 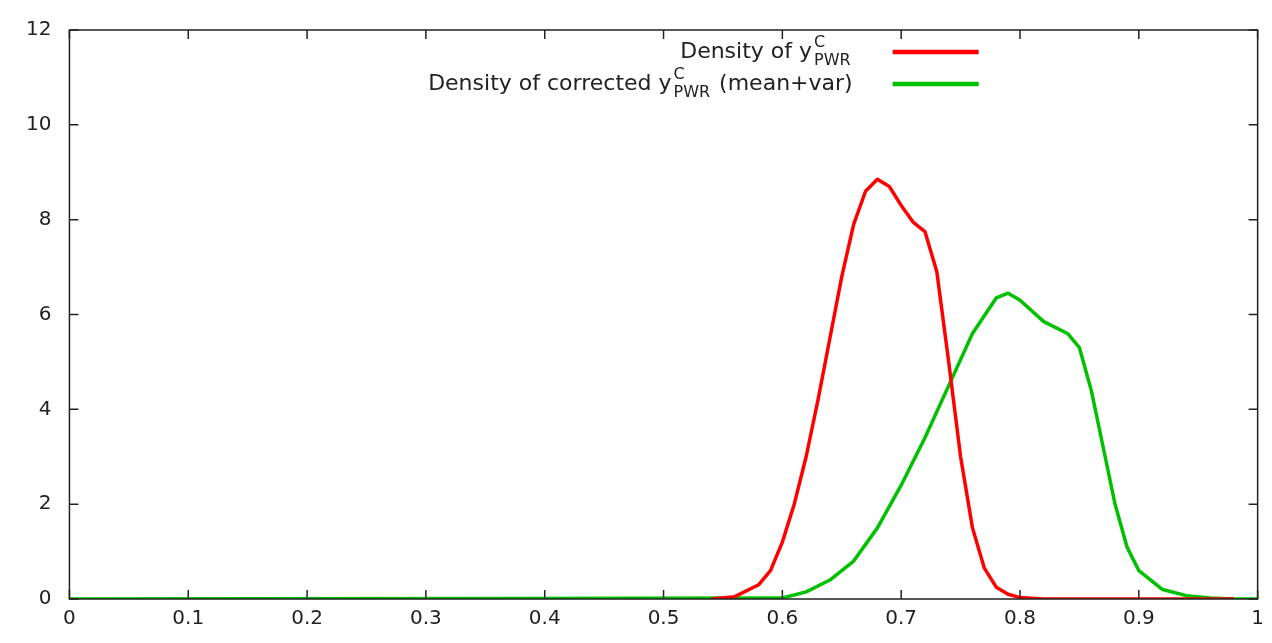 I want to click on y-tick-label: 10, so click(x=39, y=123).